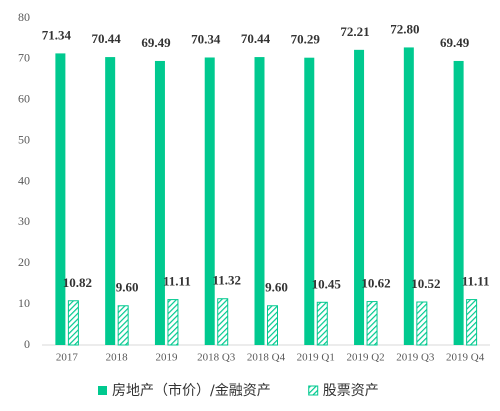 This screenshot has width=500, height=411. Describe the element at coordinates (24, 99) in the screenshot. I see `y-tick-label: 60` at that location.